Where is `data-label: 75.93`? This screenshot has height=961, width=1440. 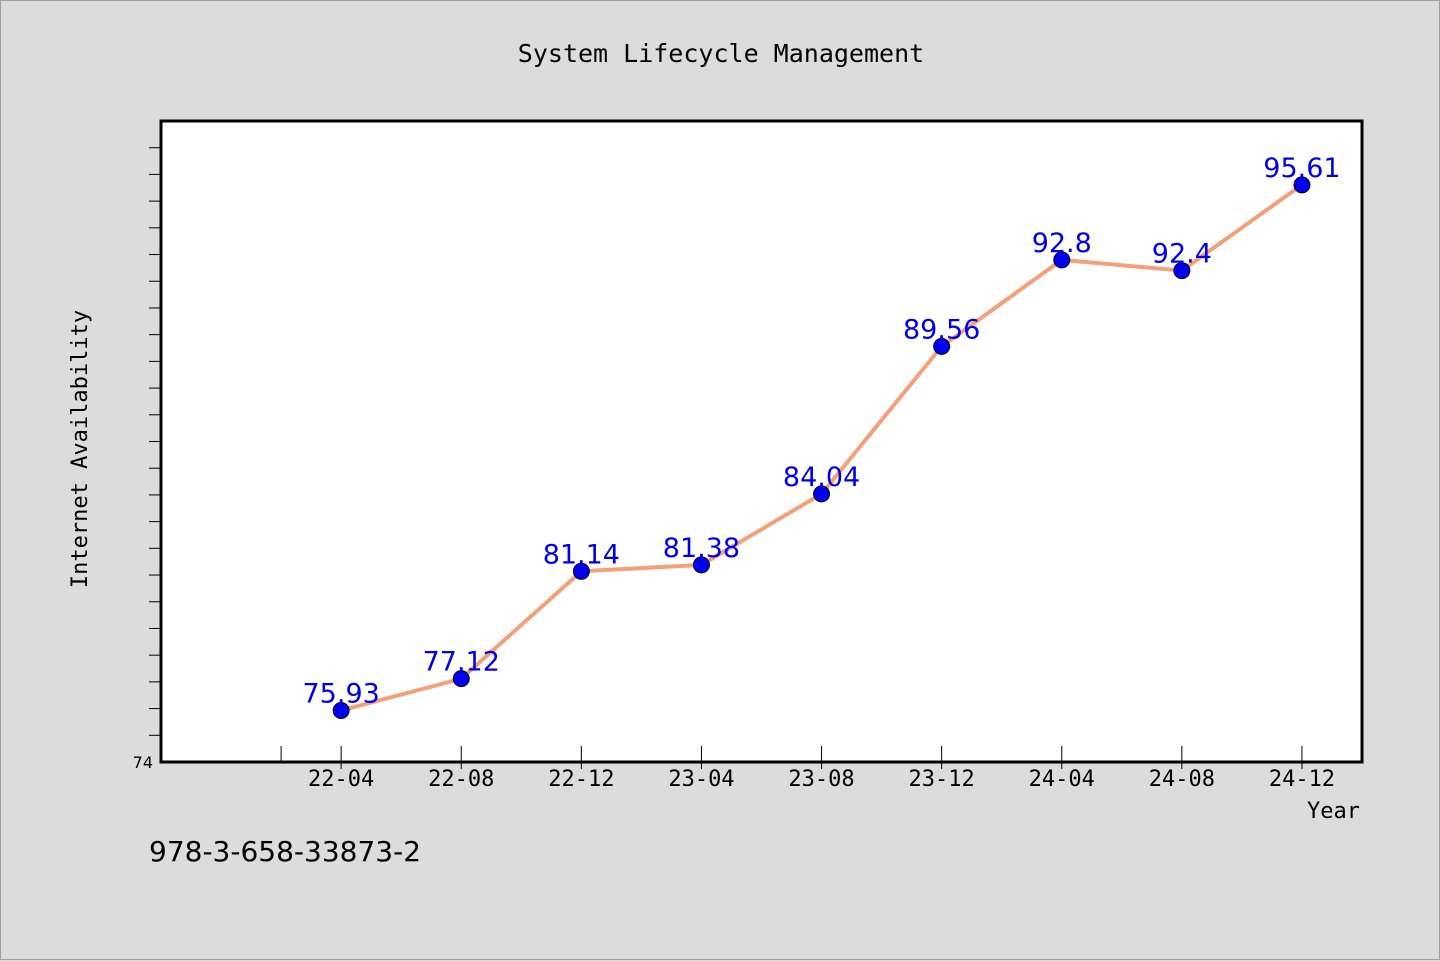 data-label: 75.93 is located at coordinates (341, 693).